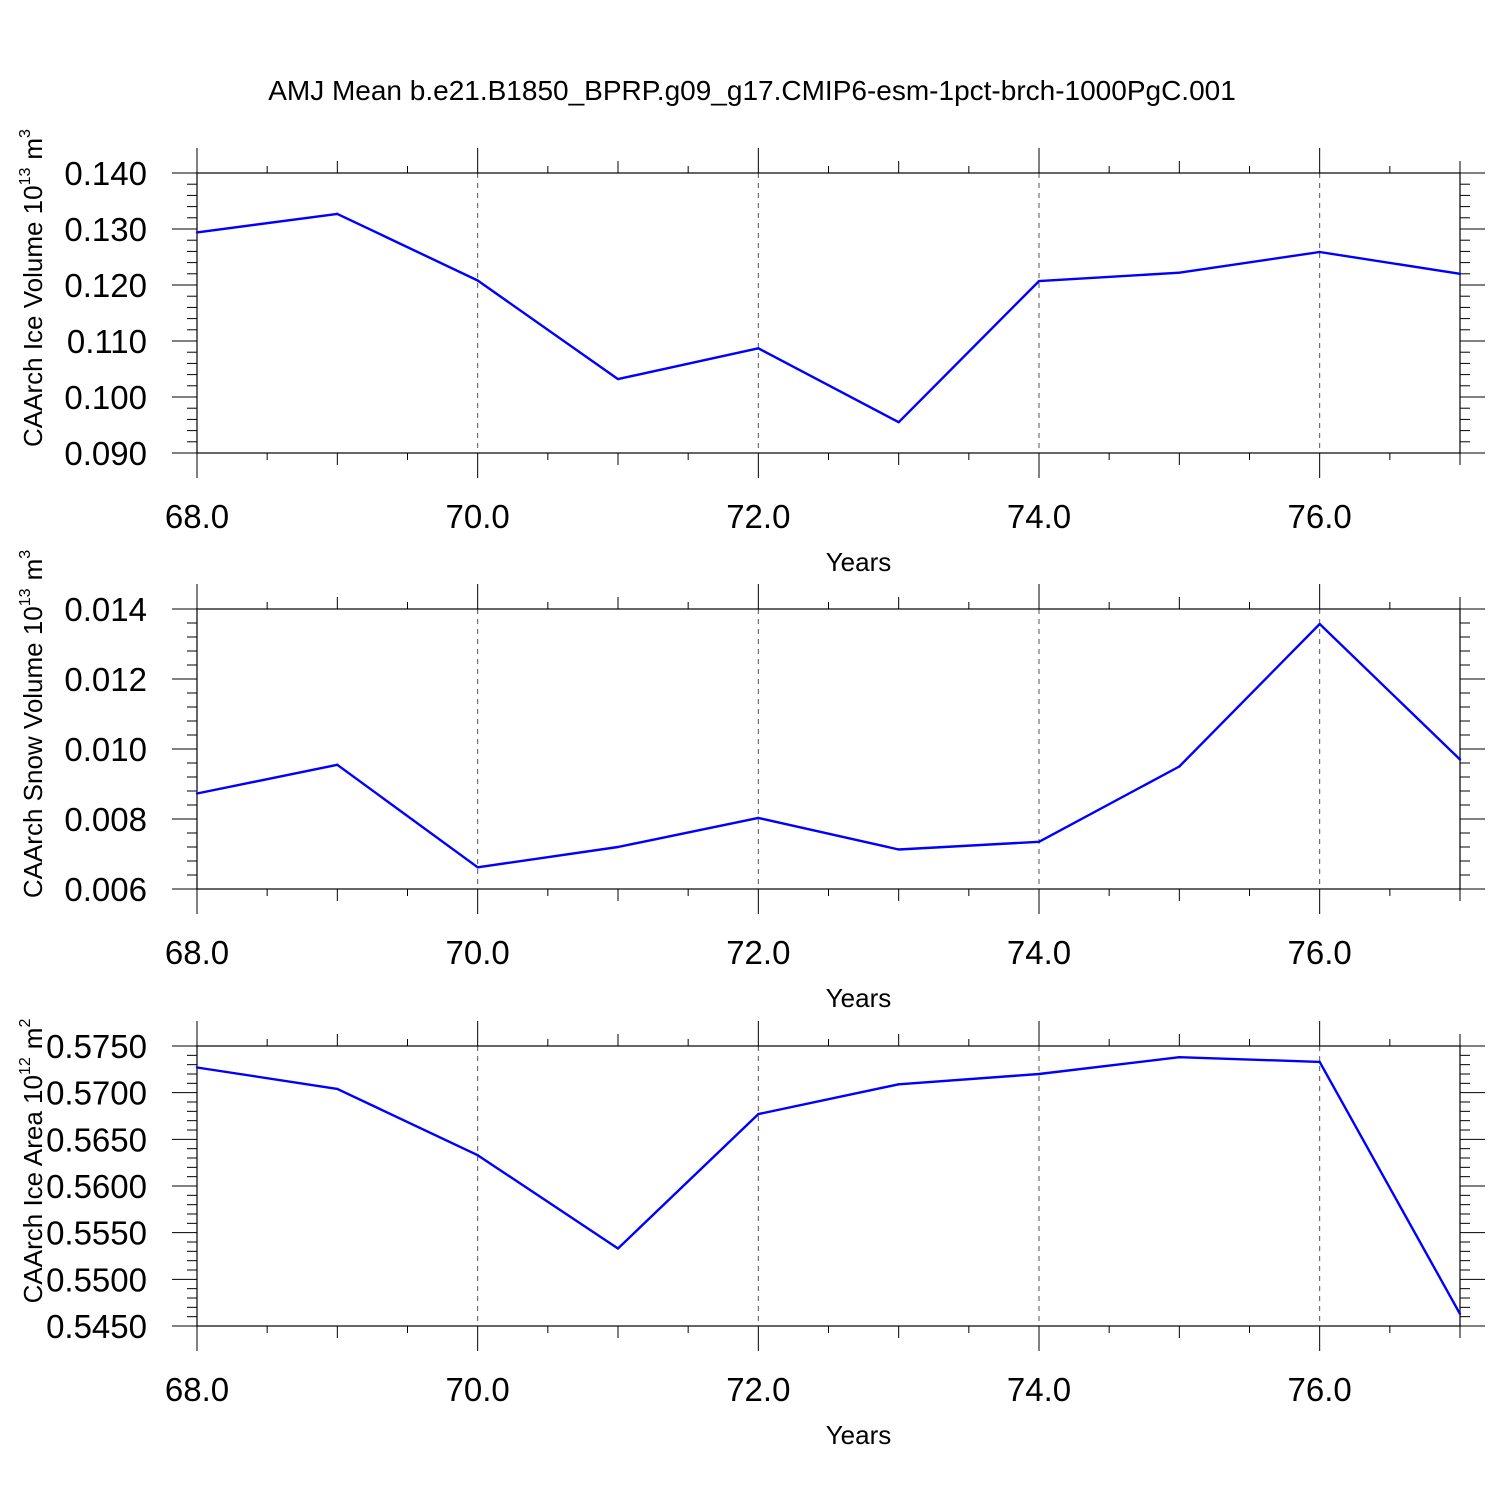 The width and height of the screenshot is (1500, 1500). Describe the element at coordinates (105, 173) in the screenshot. I see `y-tick-label: 0.140` at that location.